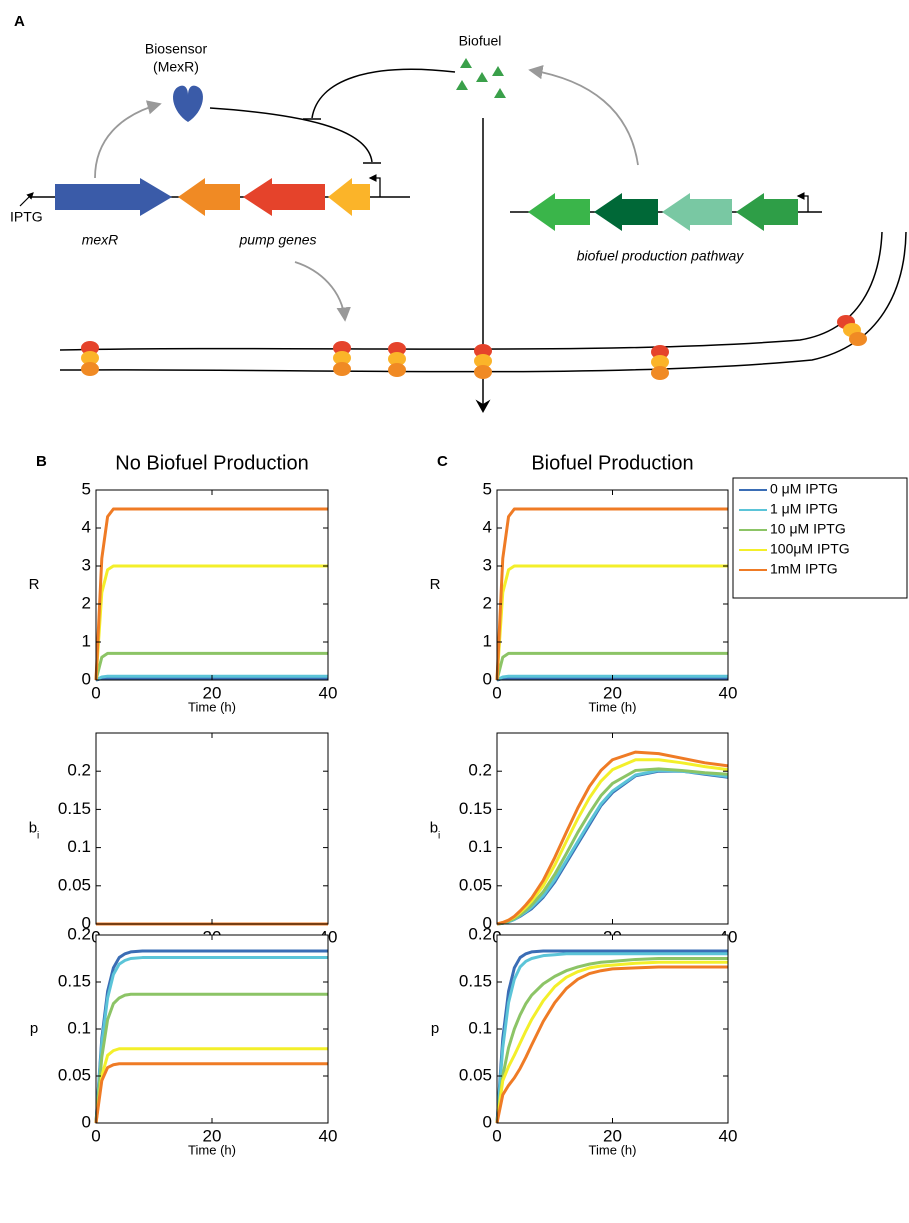 This screenshot has width=909, height=1223. What do you see at coordinates (188, 103) in the screenshot?
I see `biosensor-icon` at bounding box center [188, 103].